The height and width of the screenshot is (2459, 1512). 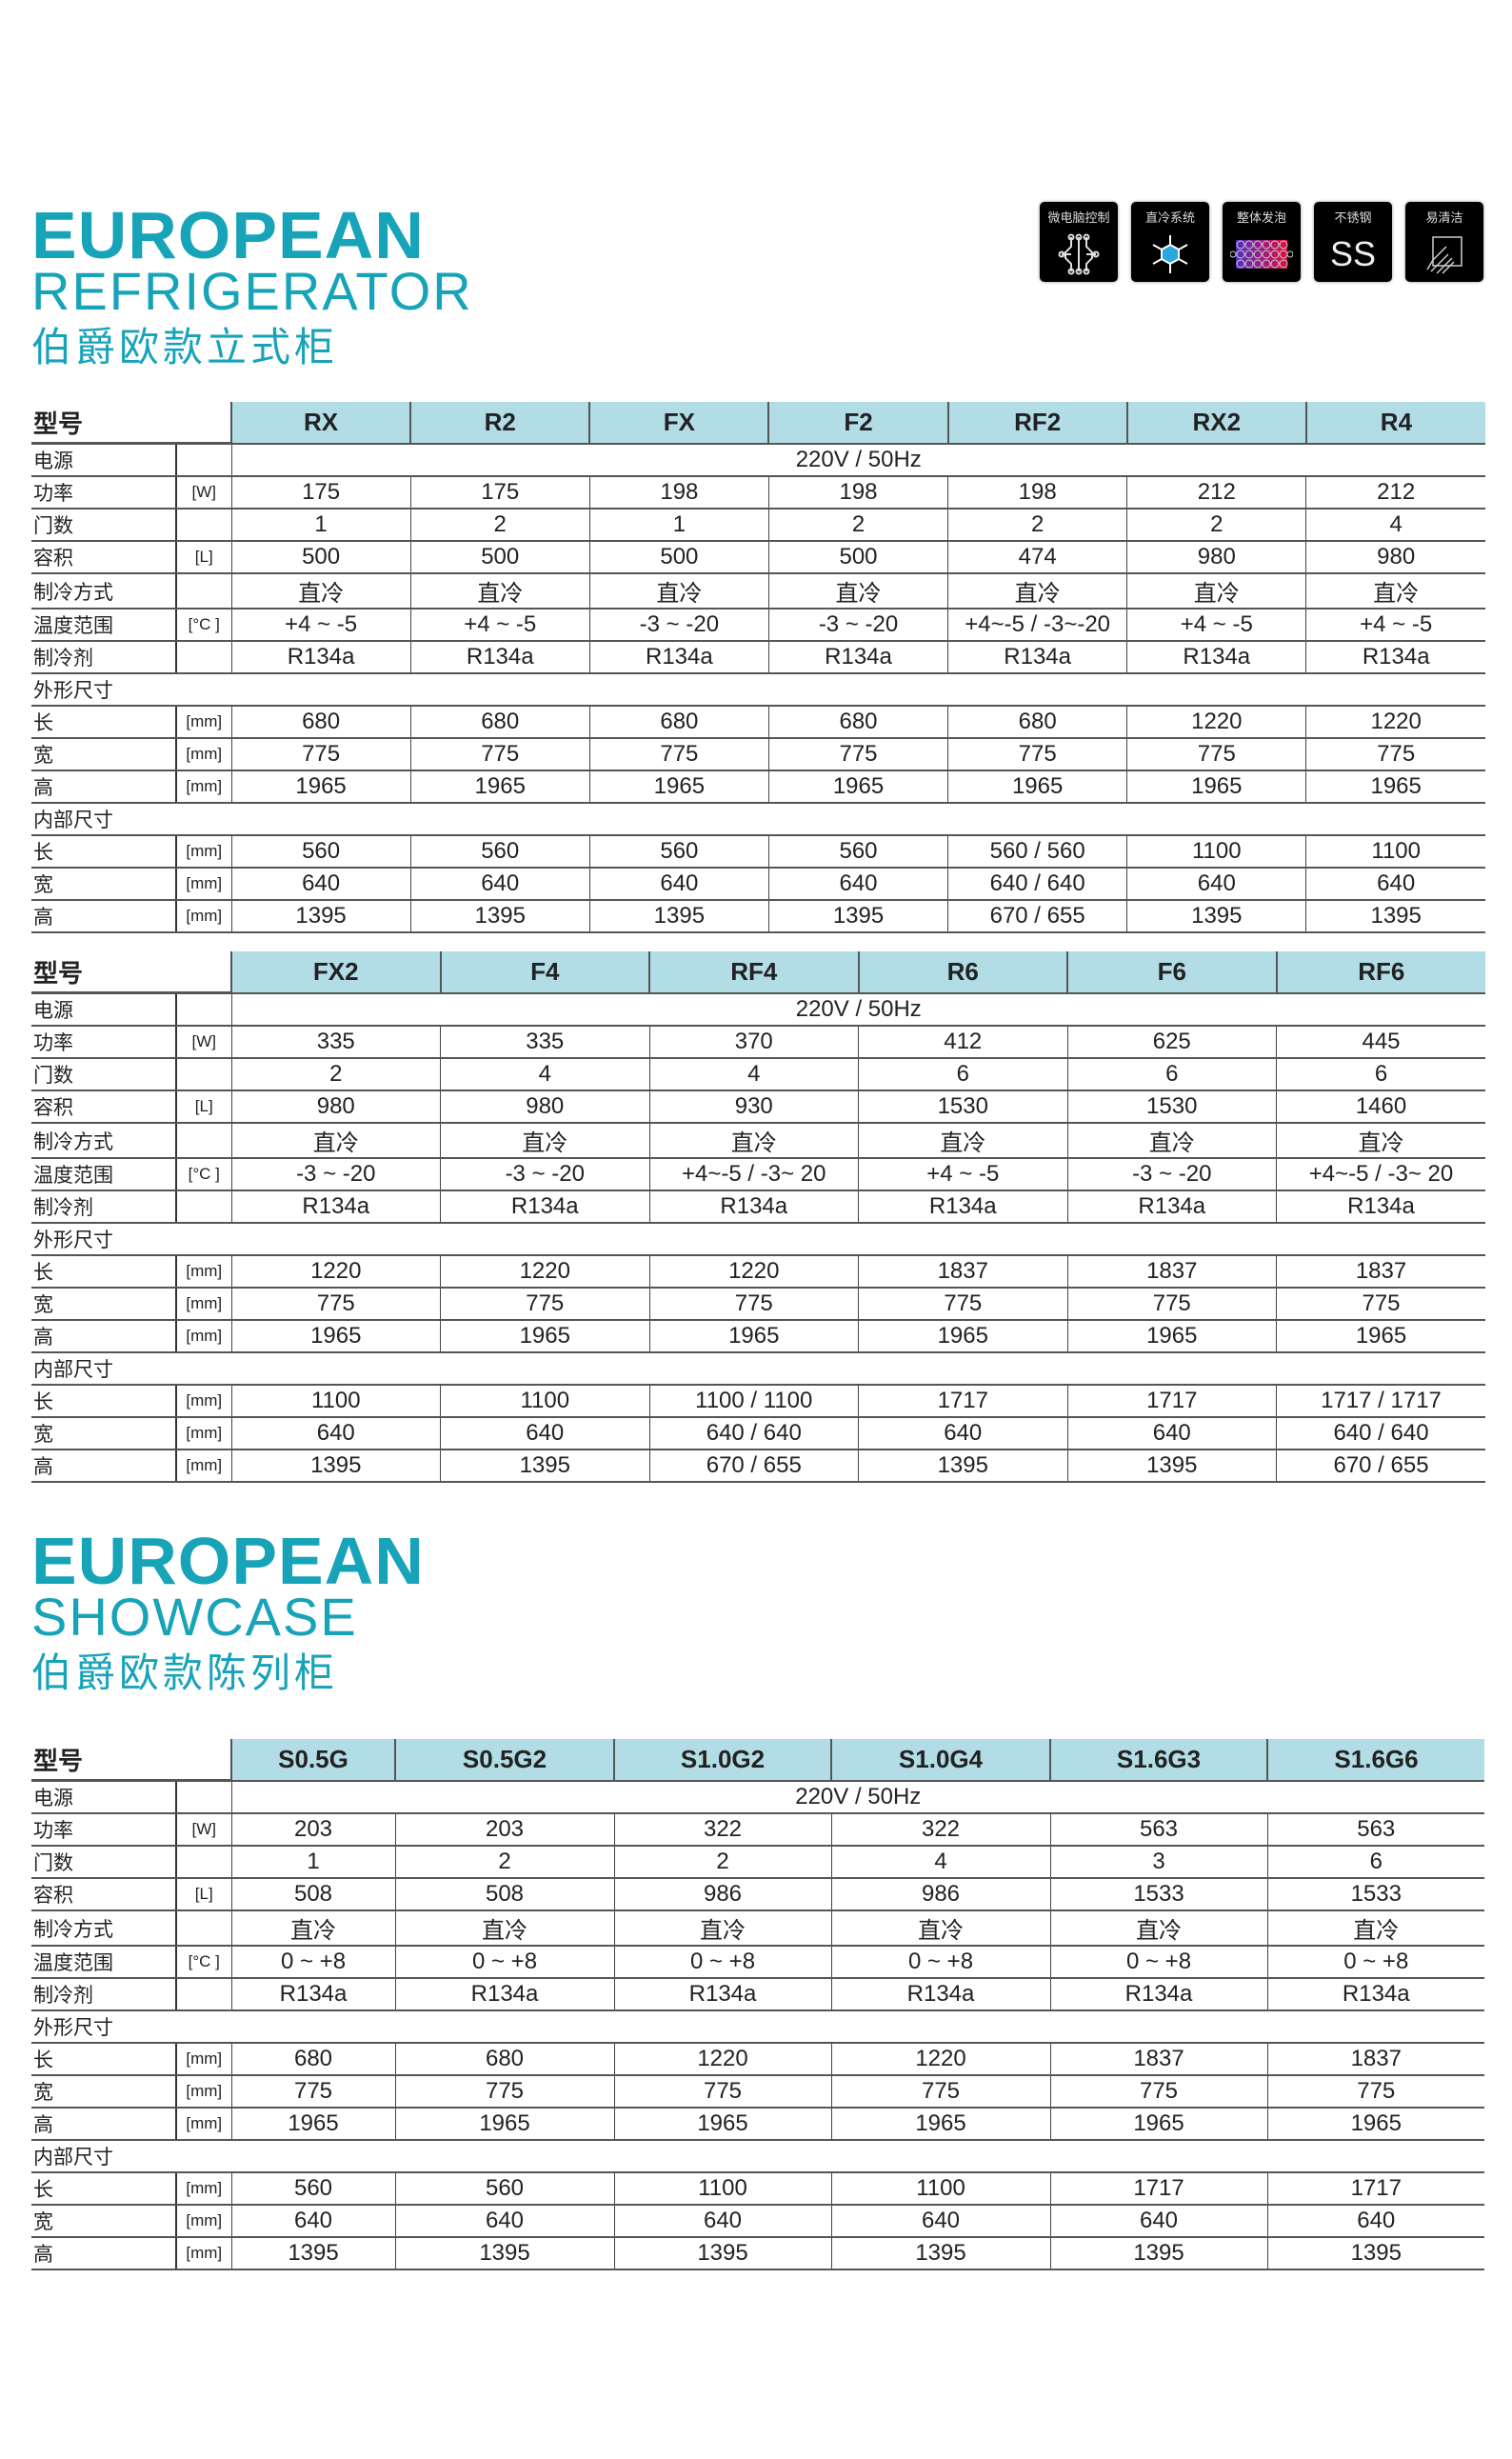 I want to click on table-row: 长 [mm] 560 560 1100 1100 1717 1717, so click(x=771, y=2189).